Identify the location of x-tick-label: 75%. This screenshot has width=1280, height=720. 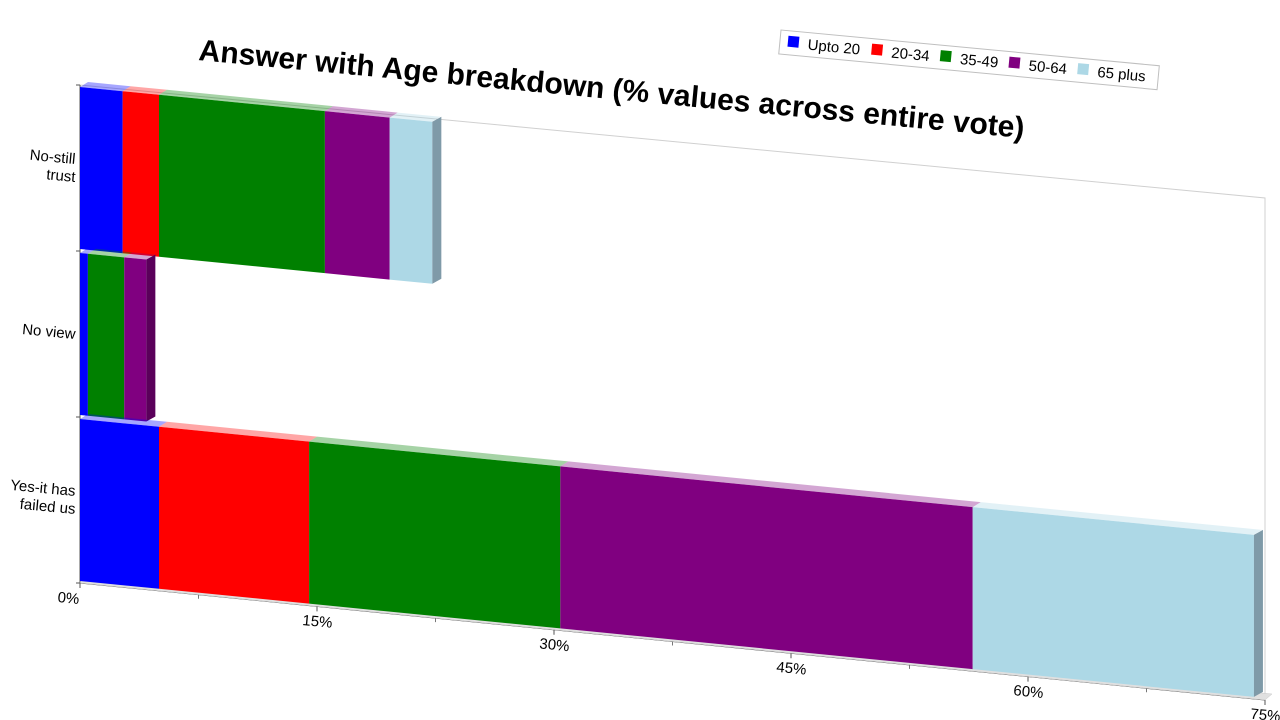
(1265, 713).